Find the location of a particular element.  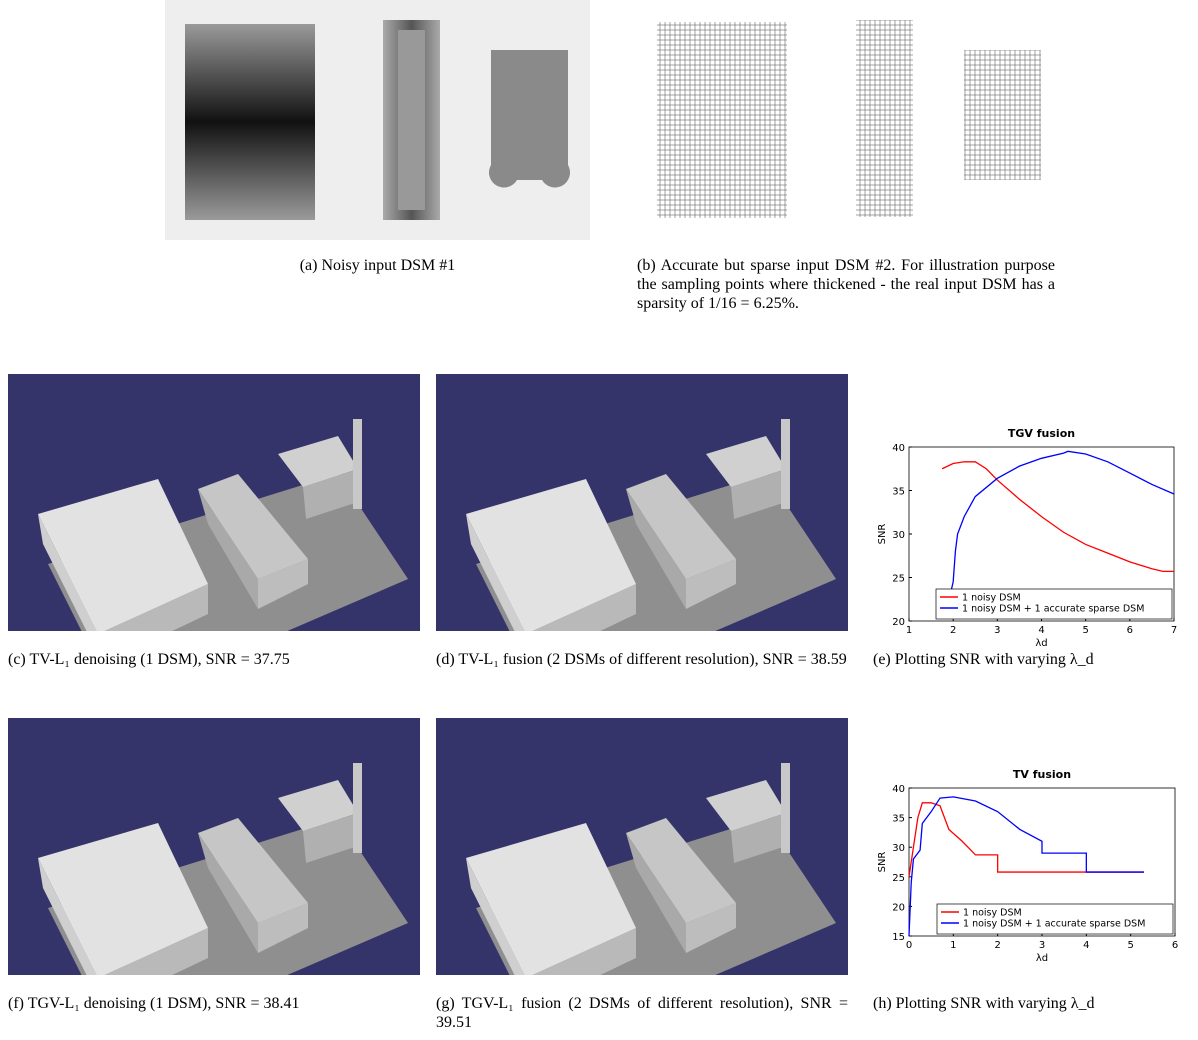

panel-g-image is located at coordinates (642, 846).